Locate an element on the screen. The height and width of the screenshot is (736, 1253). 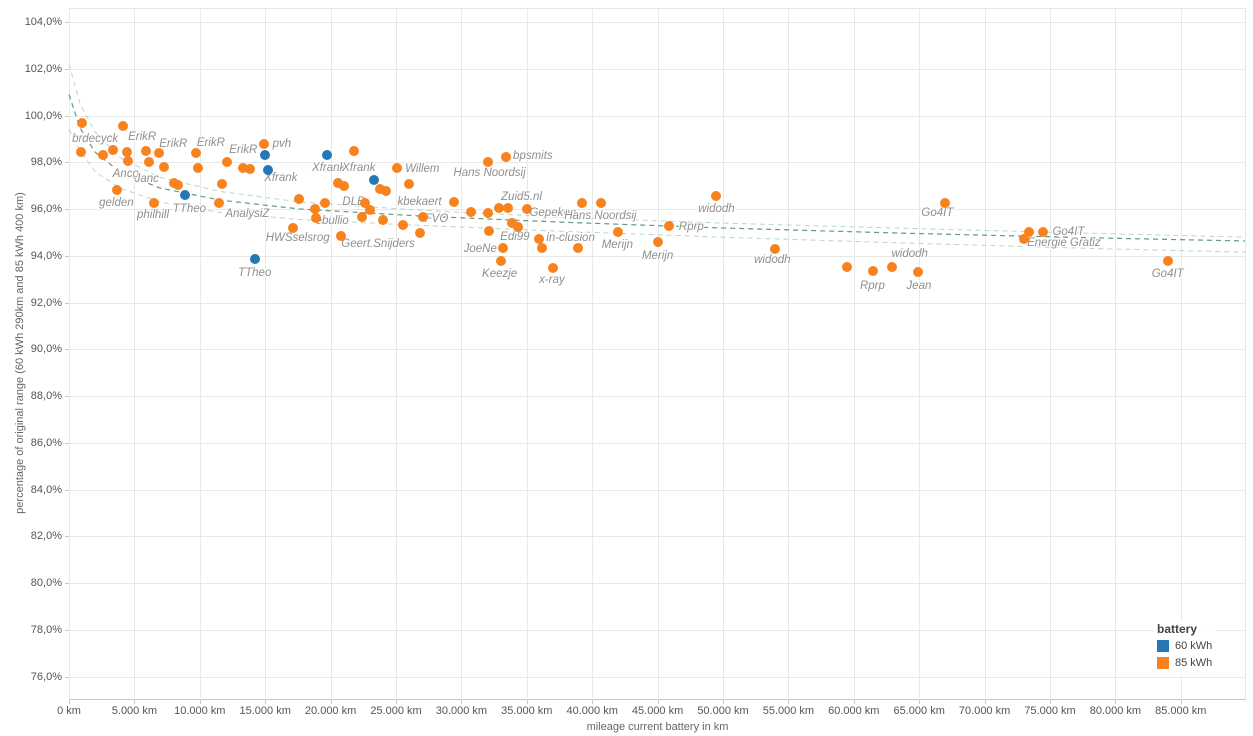
point-label: ebullio is located at coordinates (332, 221).